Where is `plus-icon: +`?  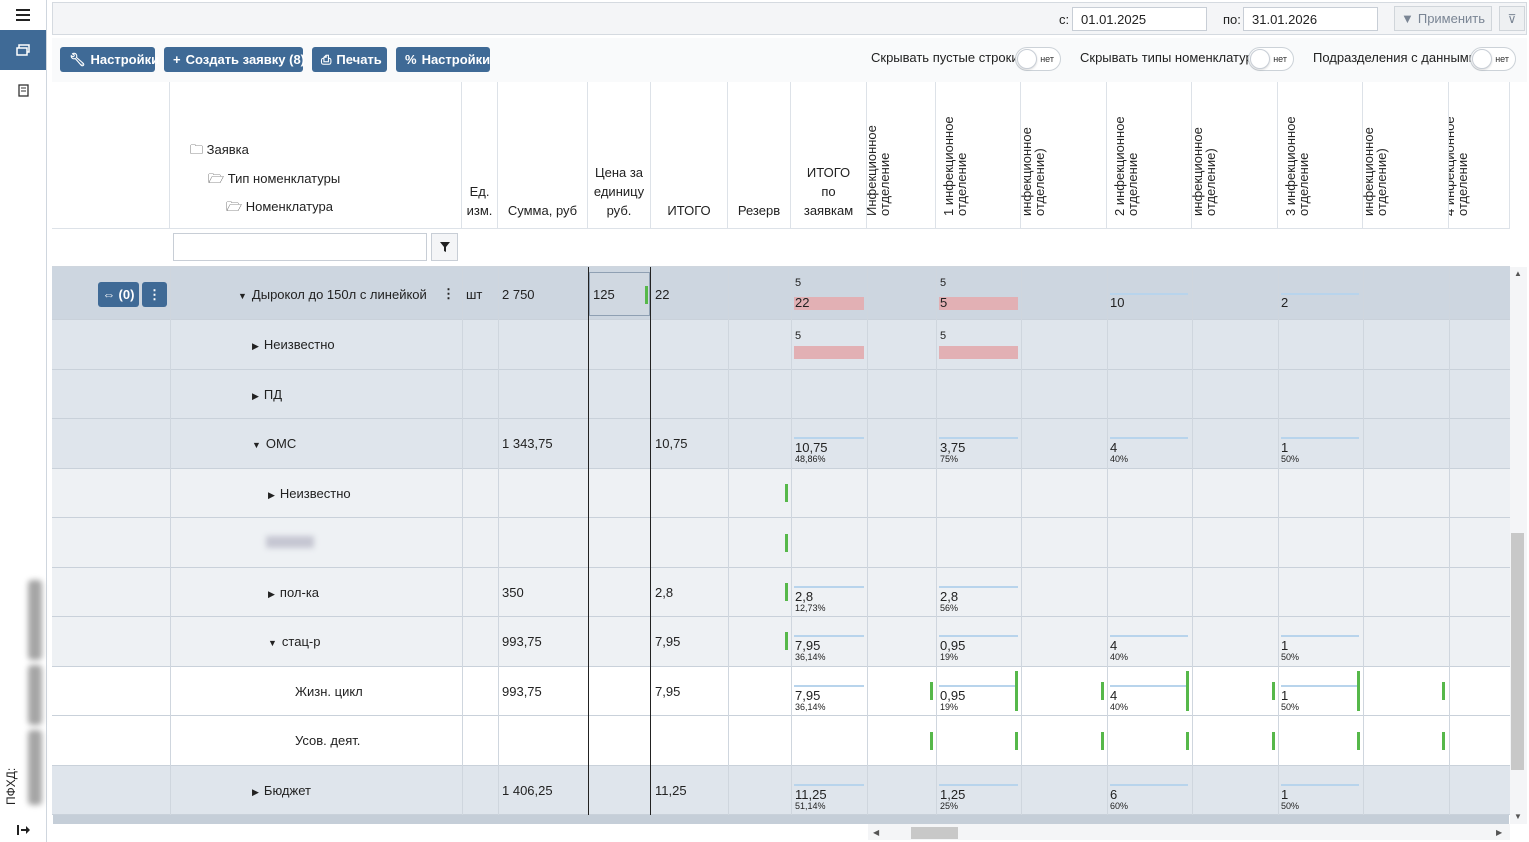
plus-icon: + is located at coordinates (177, 59).